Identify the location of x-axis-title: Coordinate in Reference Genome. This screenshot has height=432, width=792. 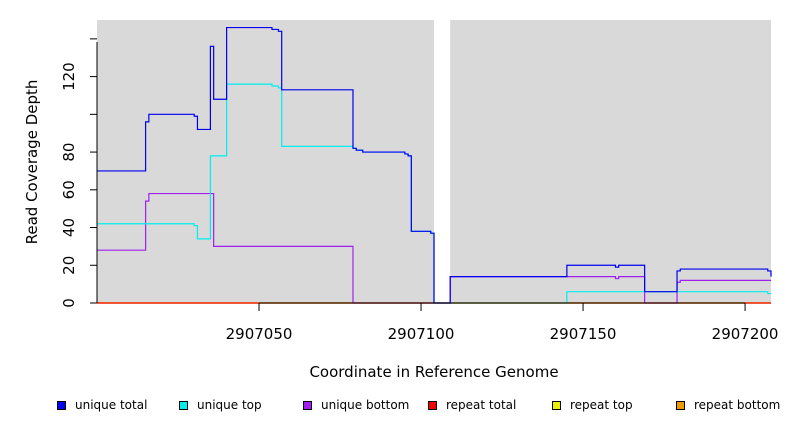
(433, 372).